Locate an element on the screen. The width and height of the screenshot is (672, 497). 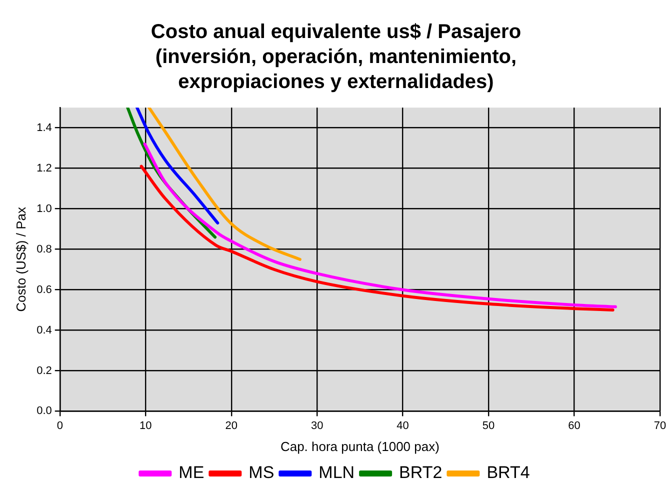
x-tick-label: 50 is located at coordinates (488, 426).